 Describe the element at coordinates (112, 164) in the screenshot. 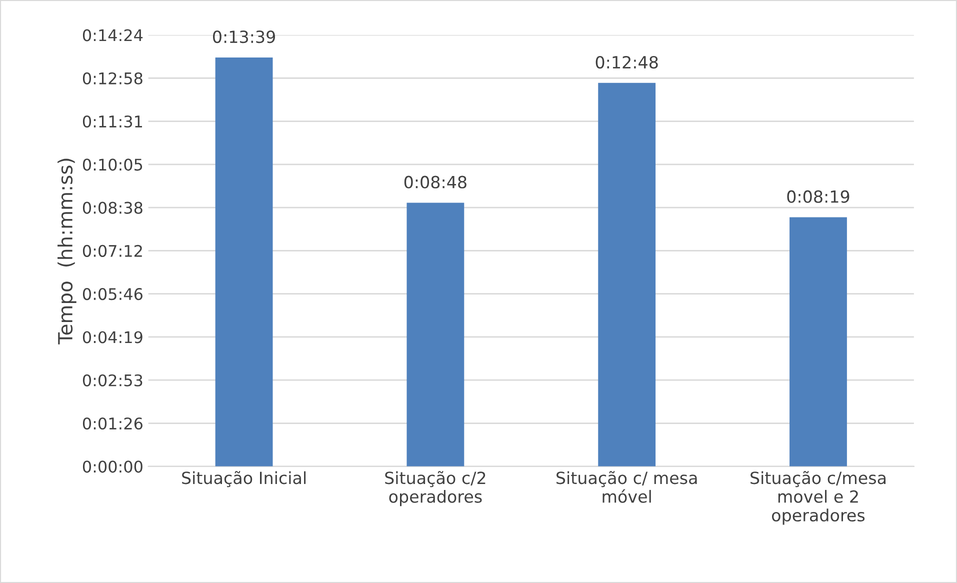

I see `y-tick-label: 0:10:05` at that location.